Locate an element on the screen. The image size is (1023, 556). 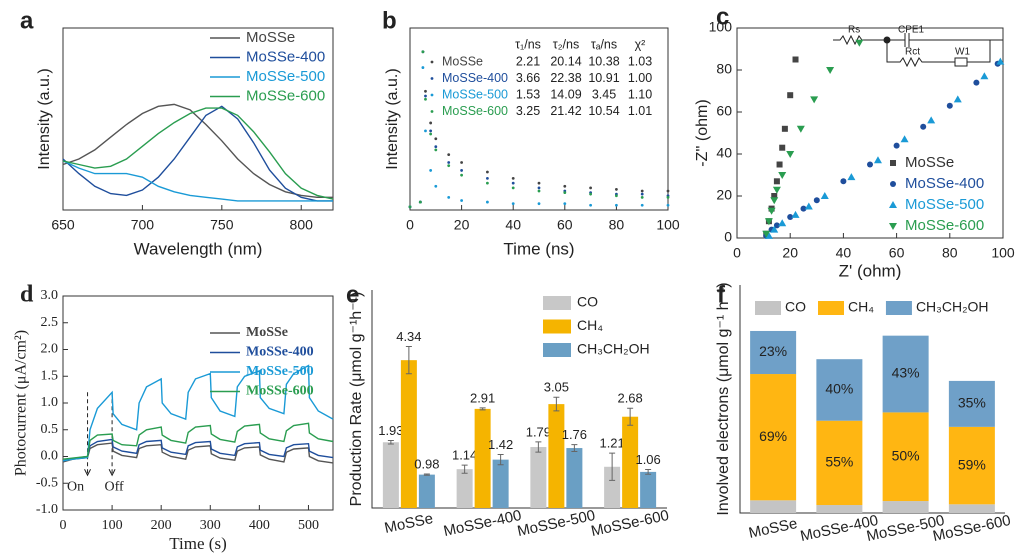
x-tick-label: 100 is located at coordinates (112, 525).